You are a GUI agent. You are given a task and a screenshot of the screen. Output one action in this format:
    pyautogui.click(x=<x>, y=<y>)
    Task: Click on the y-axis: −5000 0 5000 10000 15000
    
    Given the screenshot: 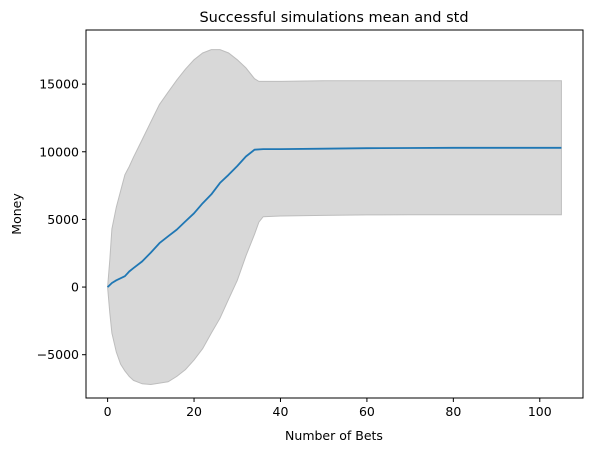 What is the action you would take?
    pyautogui.click(x=61, y=220)
    